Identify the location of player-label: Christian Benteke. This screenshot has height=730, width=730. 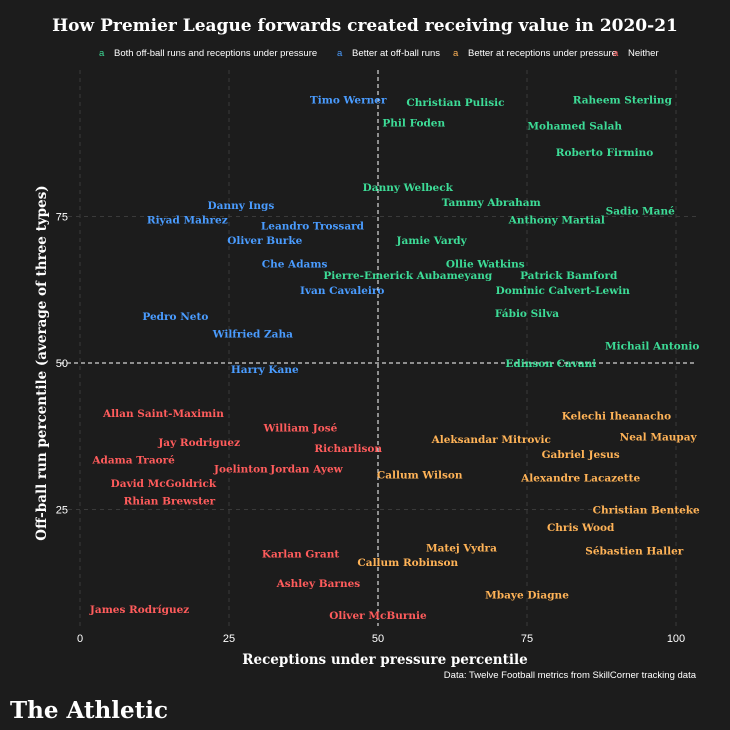
(646, 511).